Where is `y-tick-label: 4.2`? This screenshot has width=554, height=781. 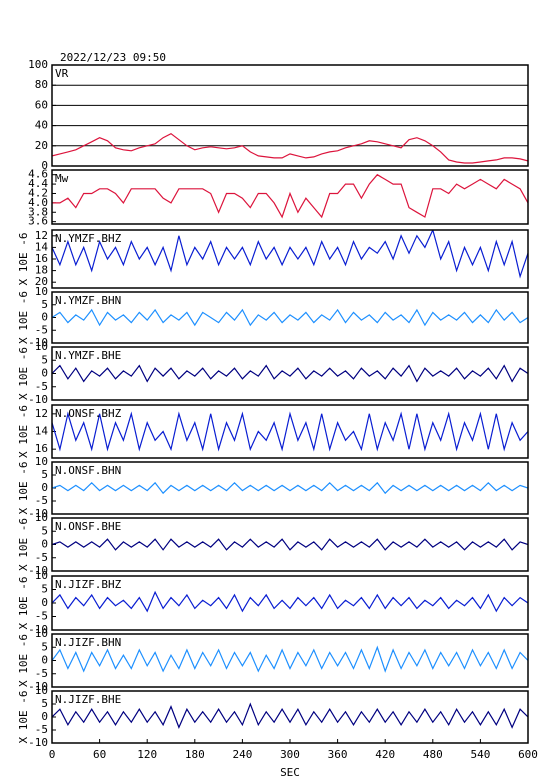 y-tick-label: 4.2 is located at coordinates (38, 192).